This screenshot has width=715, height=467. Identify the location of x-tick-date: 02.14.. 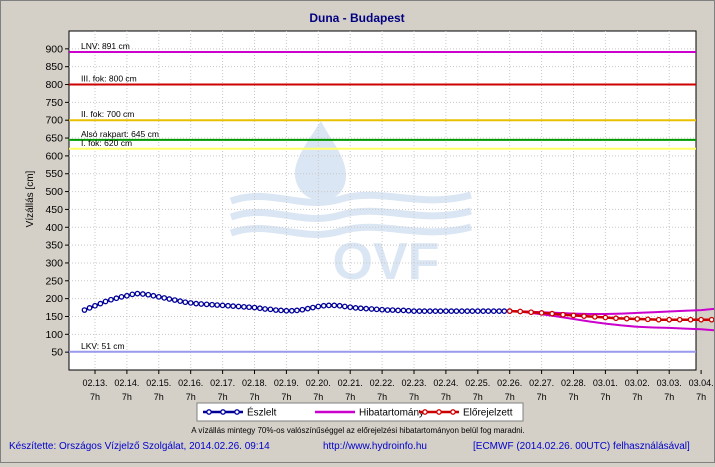
(126, 383).